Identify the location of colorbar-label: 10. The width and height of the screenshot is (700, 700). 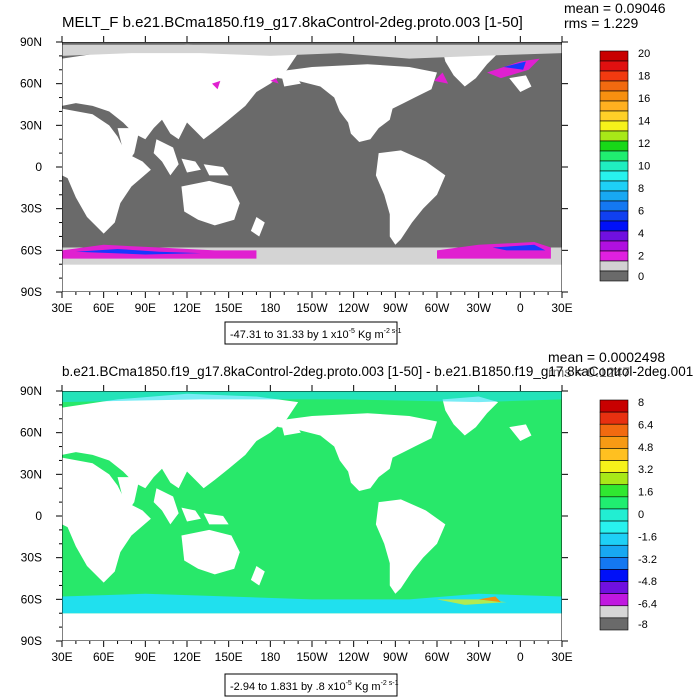
(644, 167).